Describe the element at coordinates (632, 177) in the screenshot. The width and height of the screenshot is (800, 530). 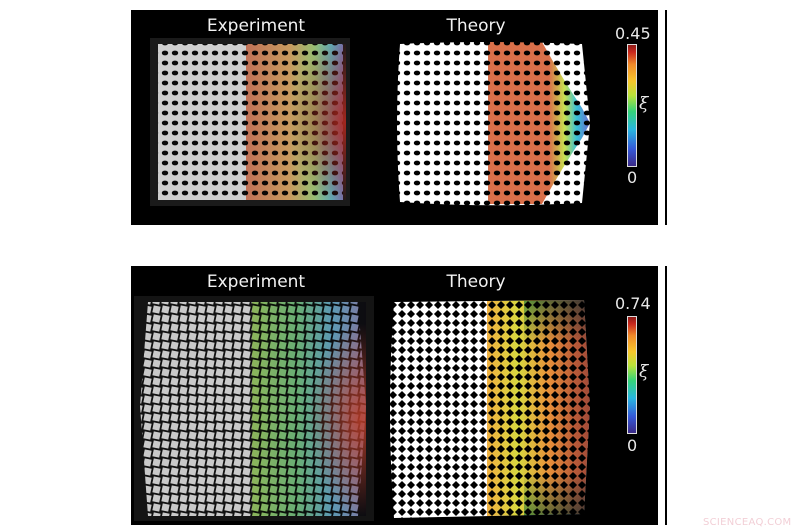
I see `top-colorbar-min: 0` at that location.